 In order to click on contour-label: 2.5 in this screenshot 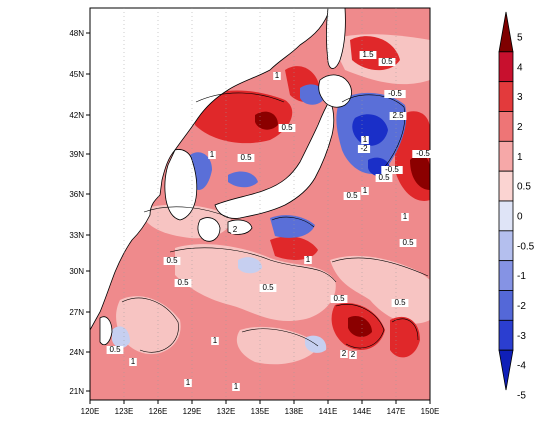, I will do `click(398, 115)`.